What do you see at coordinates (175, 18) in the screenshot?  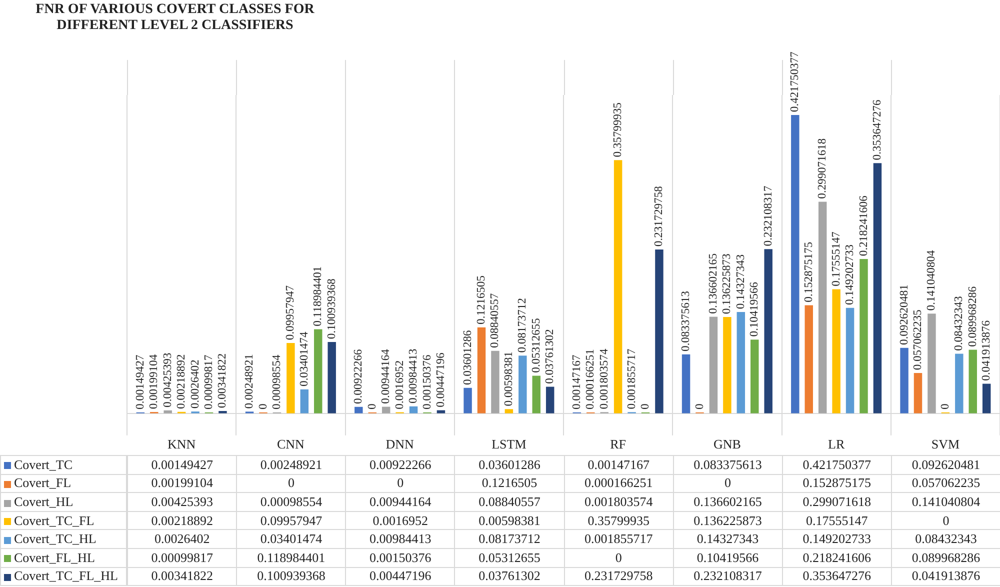 I see `chart-title: FNR OF VARIOUS COVERT CLASSES FOR DIFFERENT LEVEL 2 CLASSIFIERS` at bounding box center [175, 18].